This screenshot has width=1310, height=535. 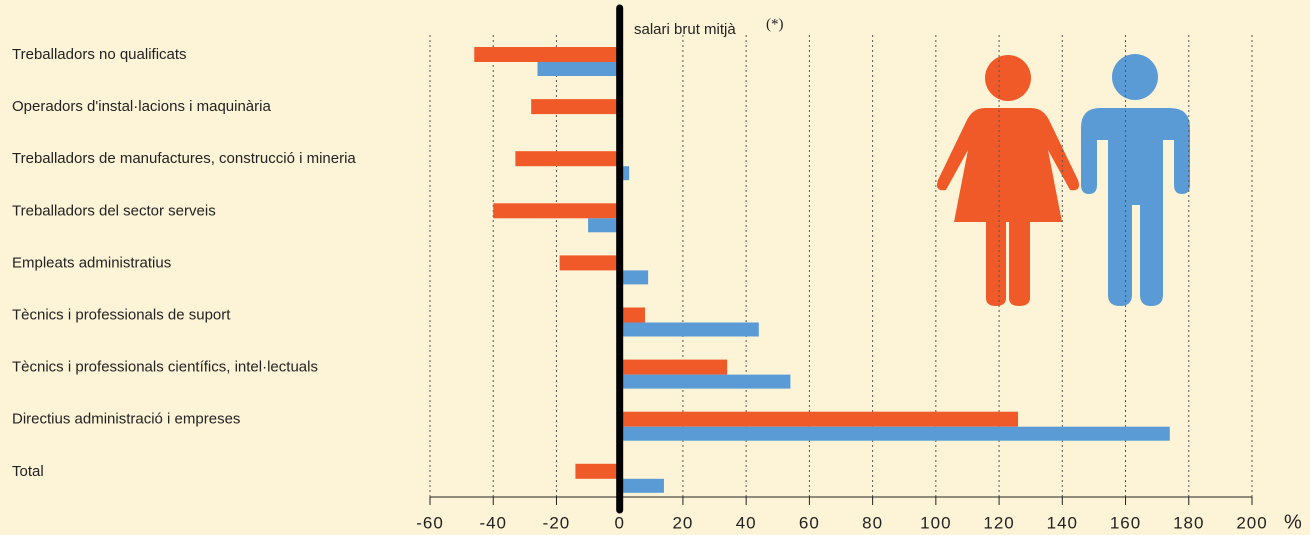 What do you see at coordinates (430, 522) in the screenshot?
I see `x-tick-label: -60` at bounding box center [430, 522].